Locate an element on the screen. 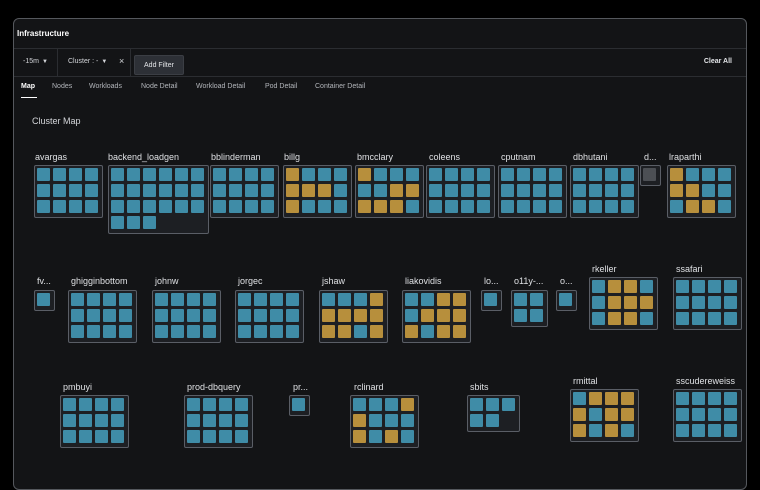 The width and height of the screenshot is (760, 490). clear-all-button: Clear All is located at coordinates (717, 61).